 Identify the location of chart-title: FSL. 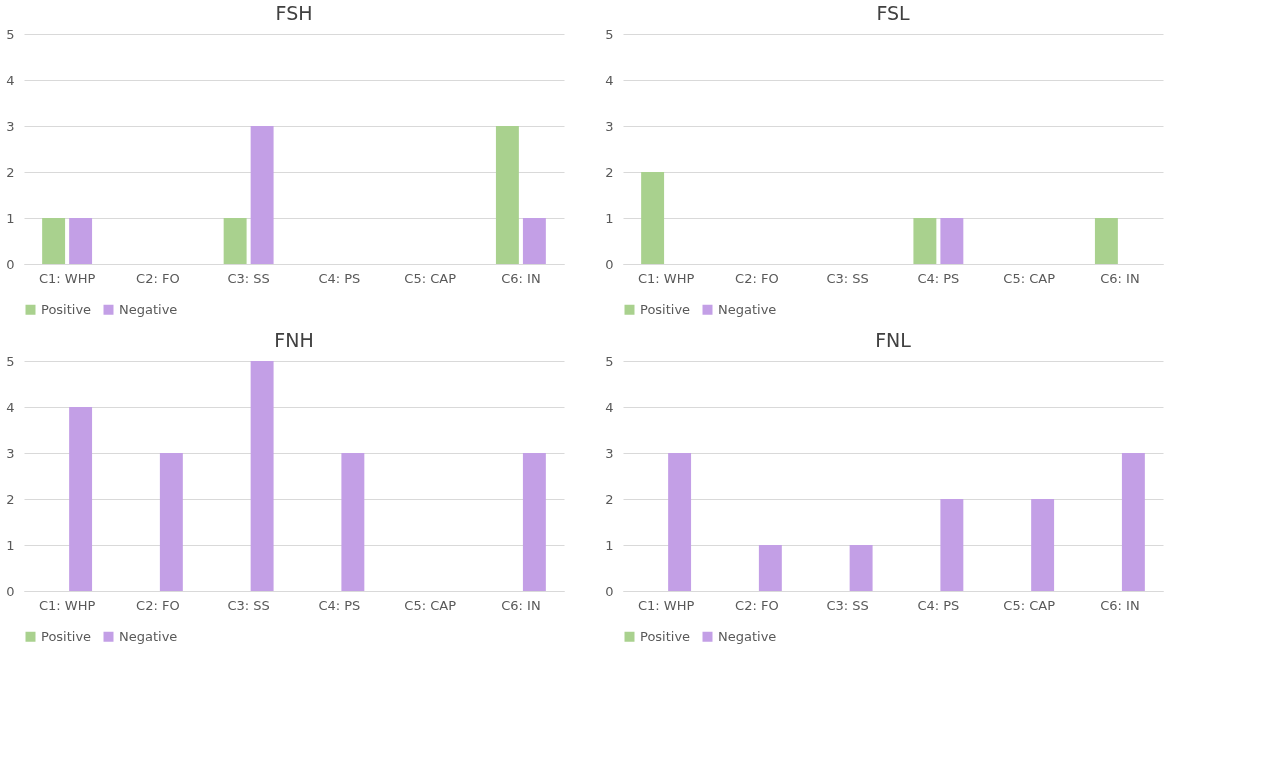
(893, 13).